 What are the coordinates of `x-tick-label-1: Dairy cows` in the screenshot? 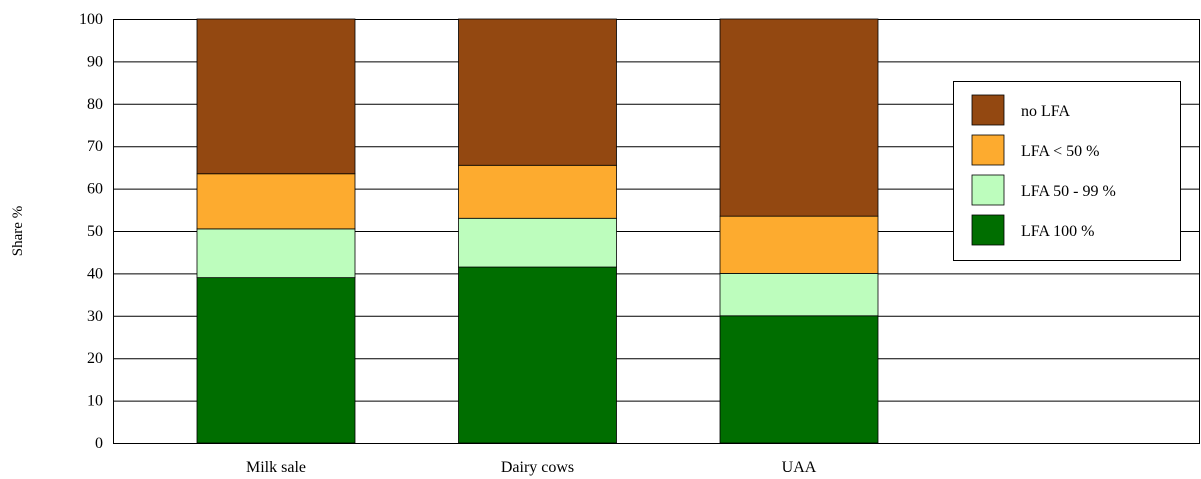 It's located at (537, 467).